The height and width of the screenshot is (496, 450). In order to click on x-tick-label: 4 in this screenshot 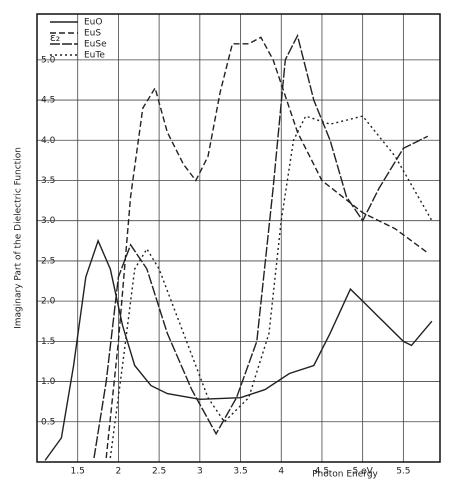, I will do `click(281, 472)`.